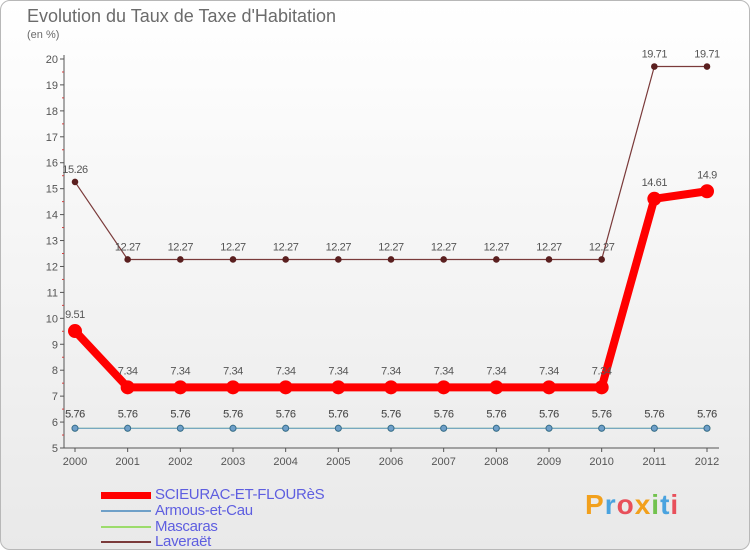 This screenshot has height=550, width=750. What do you see at coordinates (601, 462) in the screenshot?
I see `x-tick-label: 2010` at bounding box center [601, 462].